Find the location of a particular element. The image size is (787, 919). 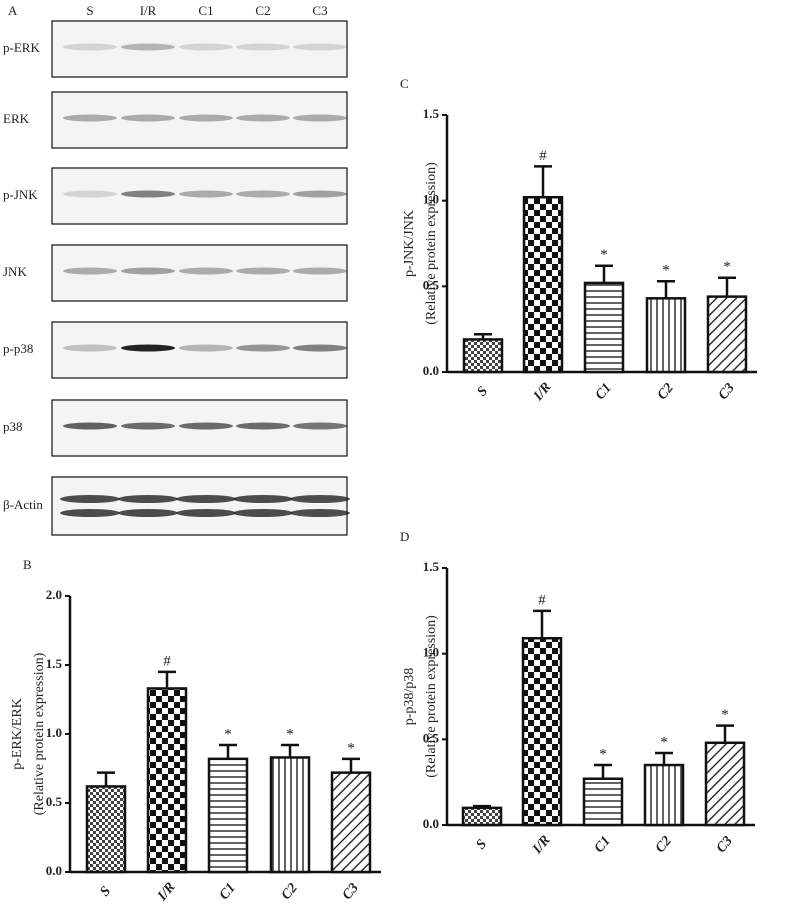

y-axis-title: p-p38/p38 is located at coordinates (409, 697).